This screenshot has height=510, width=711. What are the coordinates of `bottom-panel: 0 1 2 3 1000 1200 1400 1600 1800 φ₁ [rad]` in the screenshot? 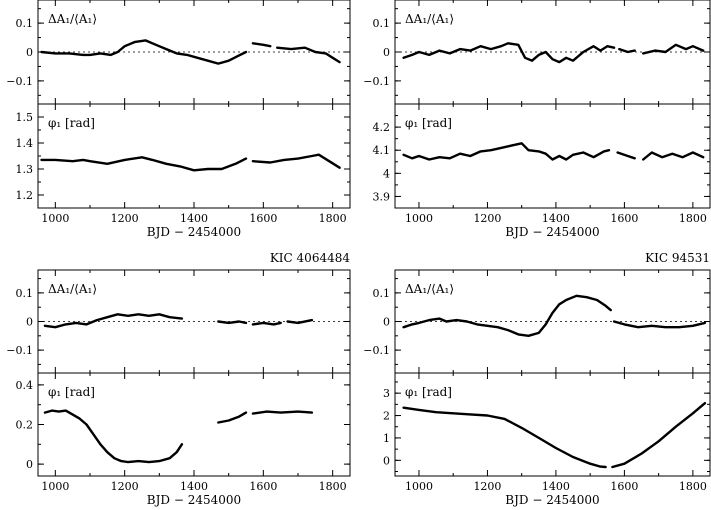 It's located at (547, 432).